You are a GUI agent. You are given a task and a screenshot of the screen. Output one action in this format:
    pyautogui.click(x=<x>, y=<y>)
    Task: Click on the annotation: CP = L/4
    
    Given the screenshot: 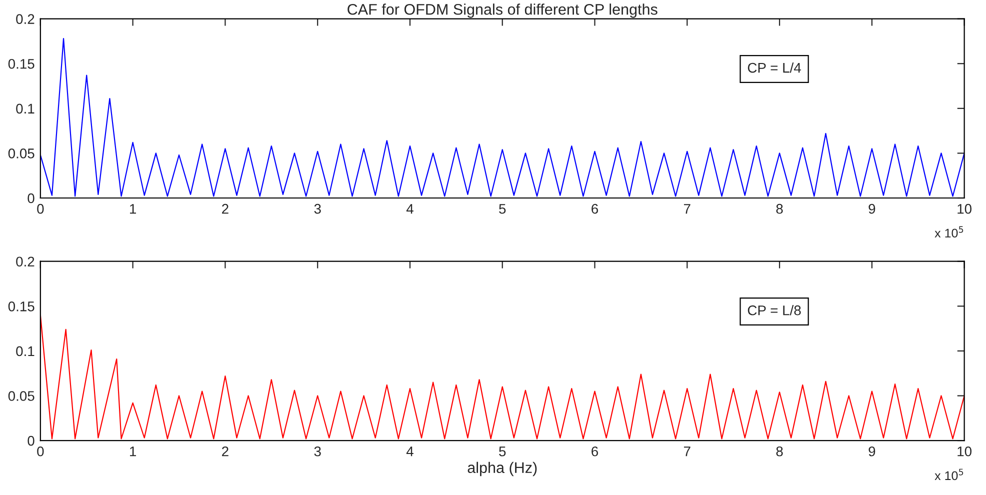 What is the action you would take?
    pyautogui.click(x=774, y=67)
    